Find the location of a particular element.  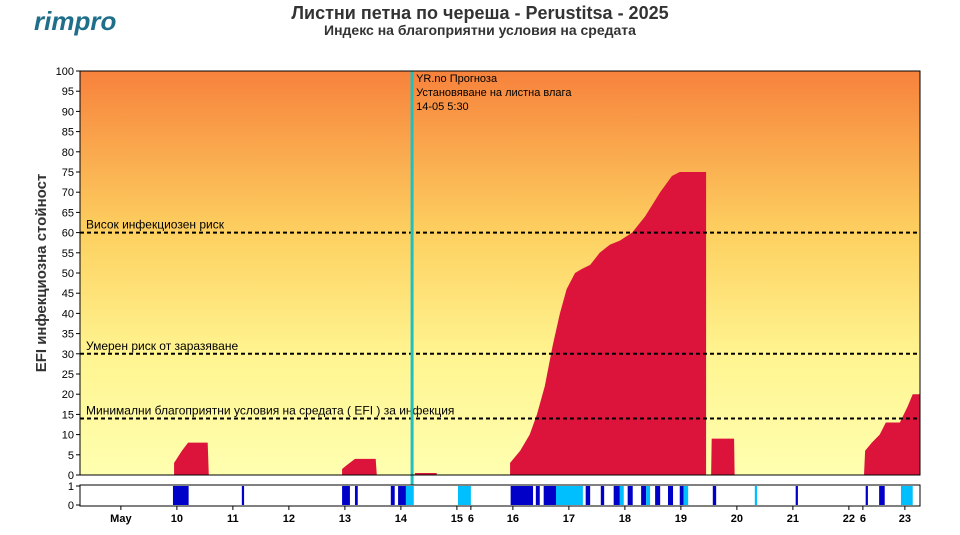

y-tick-label: 25 is located at coordinates (68, 375).